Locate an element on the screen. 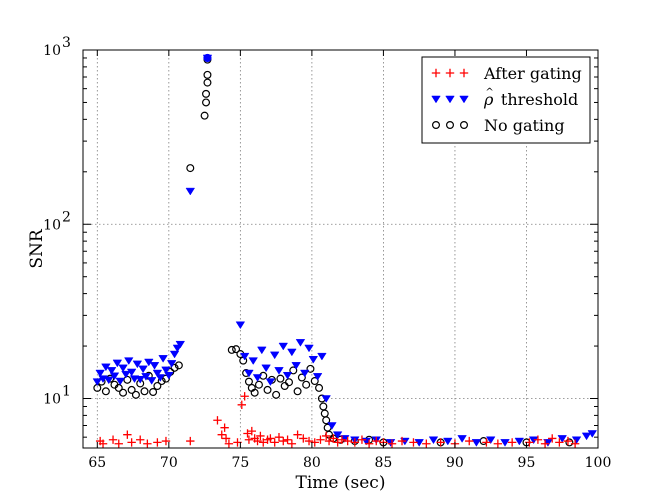 The image size is (664, 498). legend-label-accent: ^ is located at coordinates (489, 92).